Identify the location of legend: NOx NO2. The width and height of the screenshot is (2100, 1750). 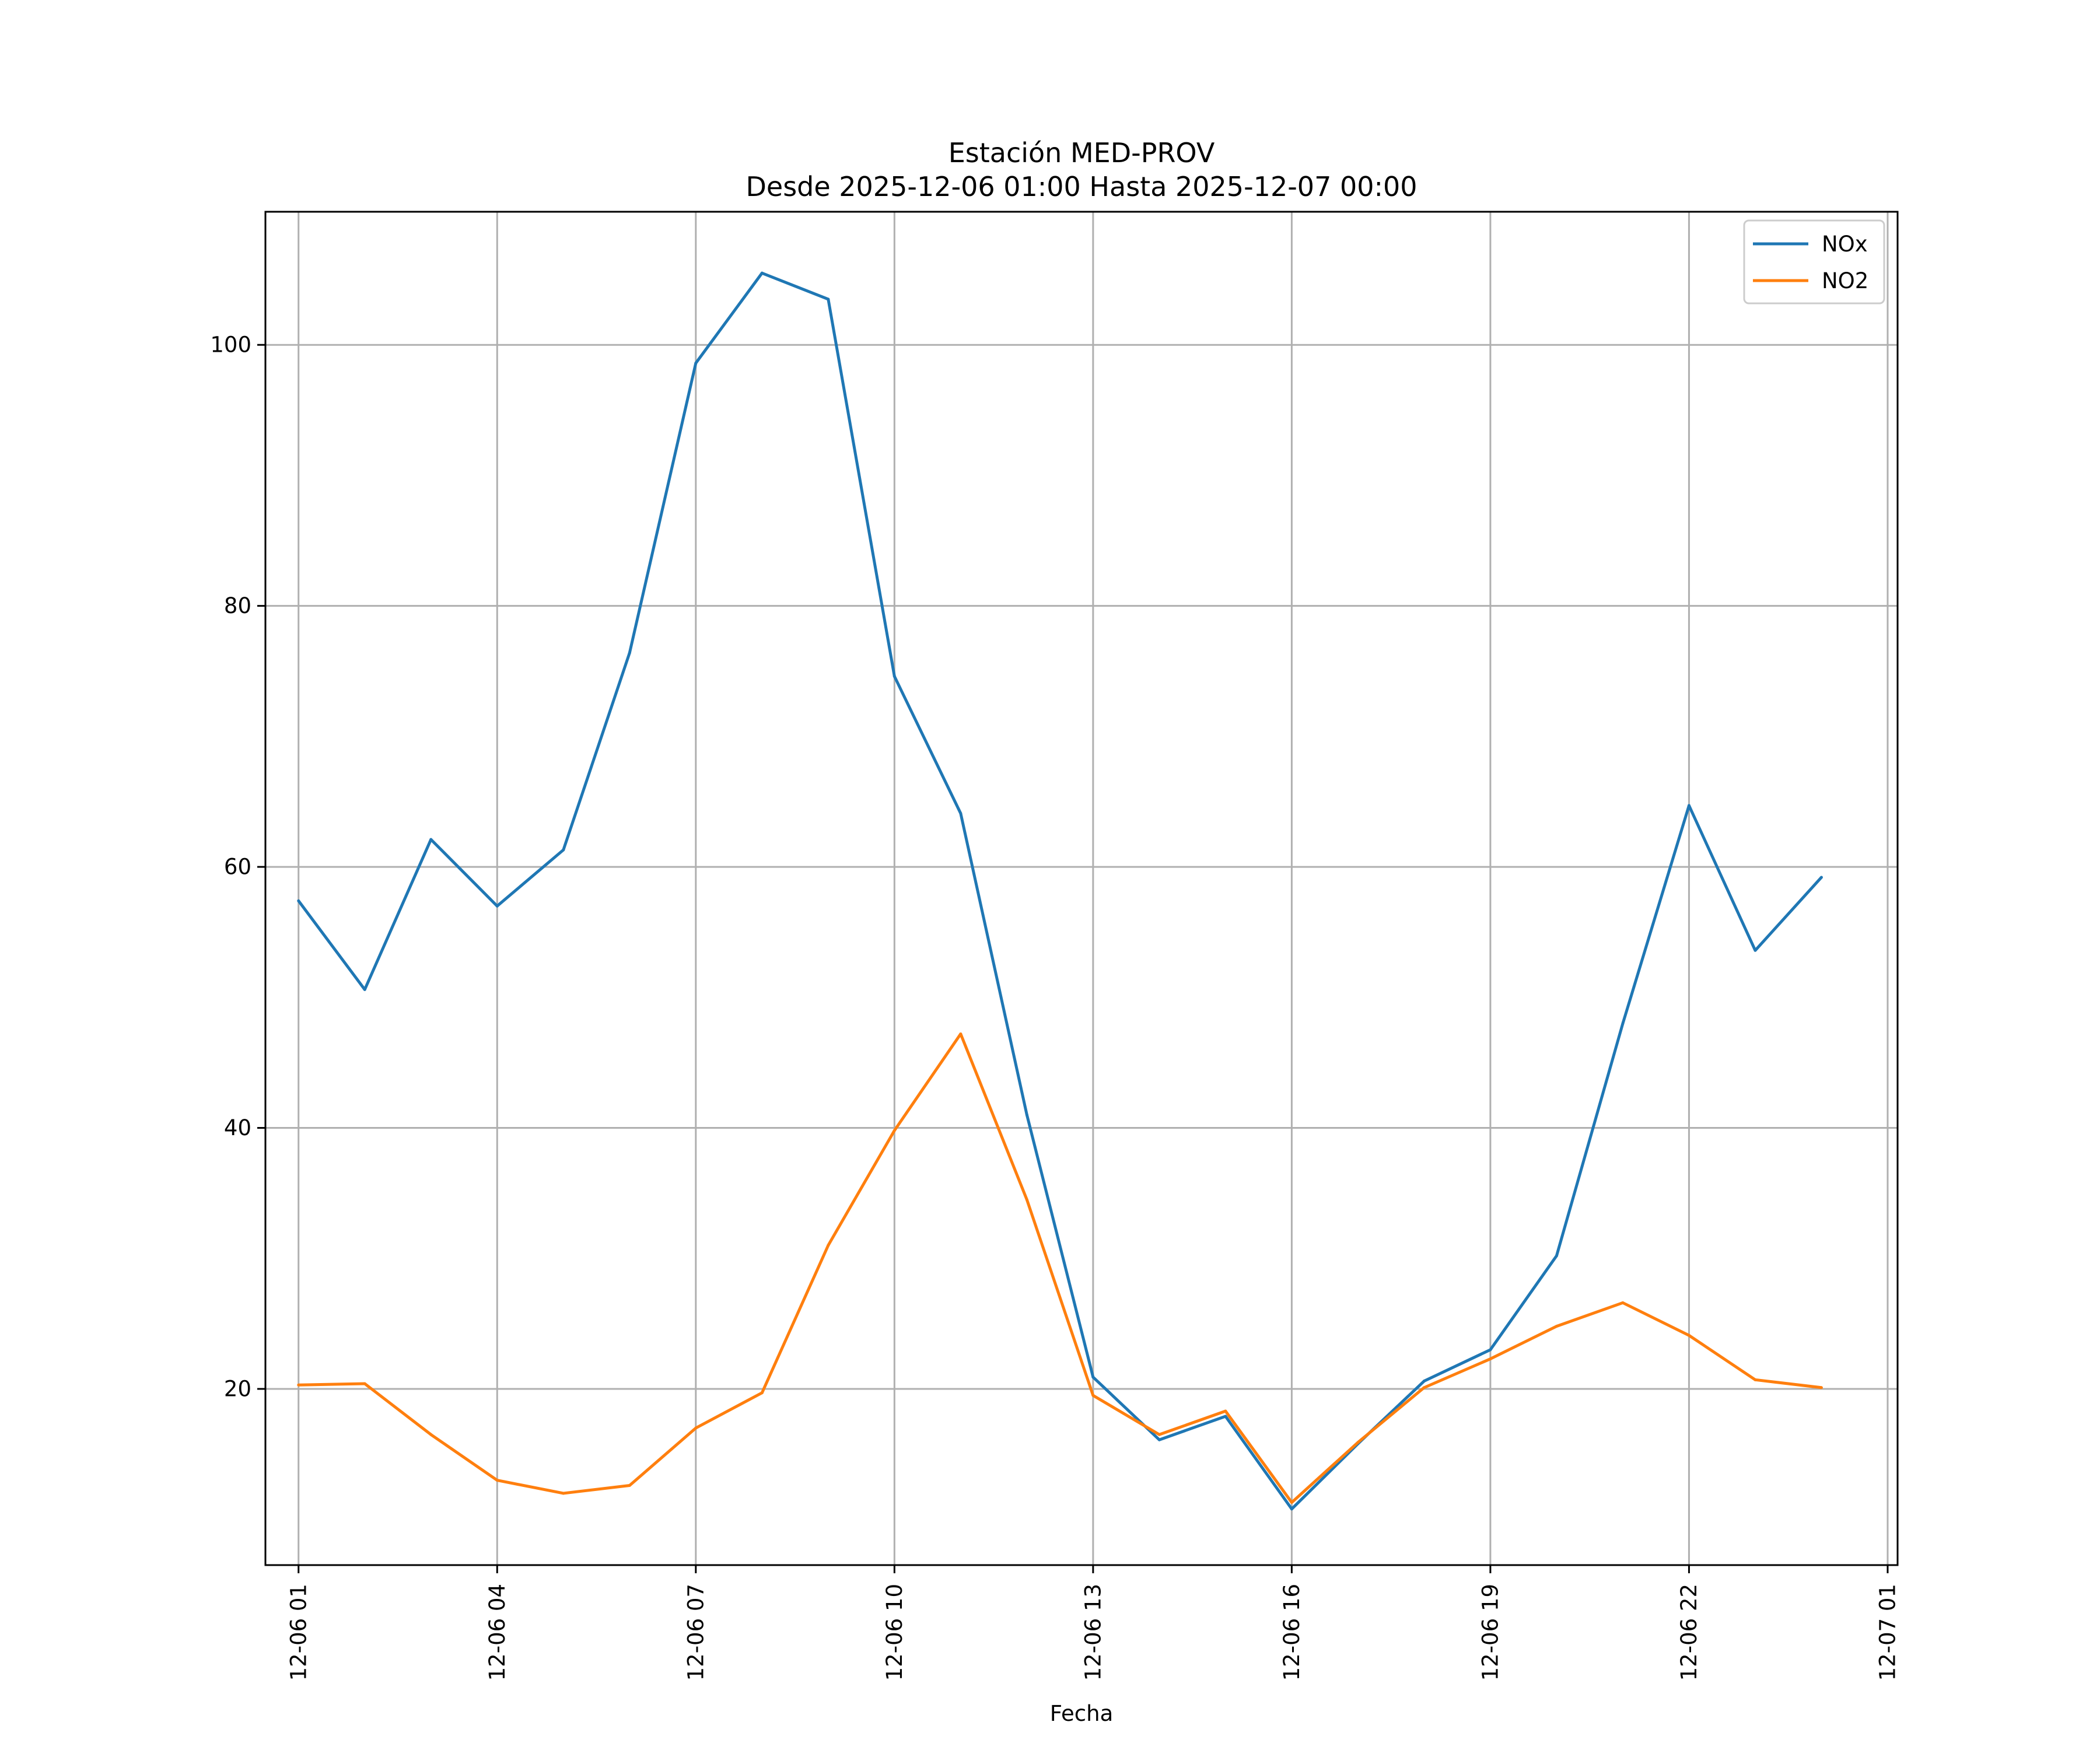
(1814, 261).